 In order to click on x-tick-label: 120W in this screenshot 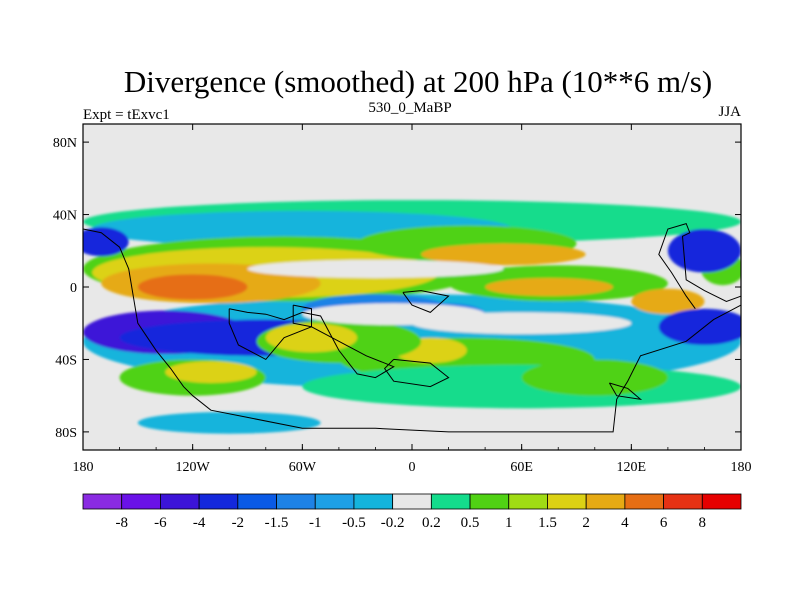, I will do `click(193, 467)`.